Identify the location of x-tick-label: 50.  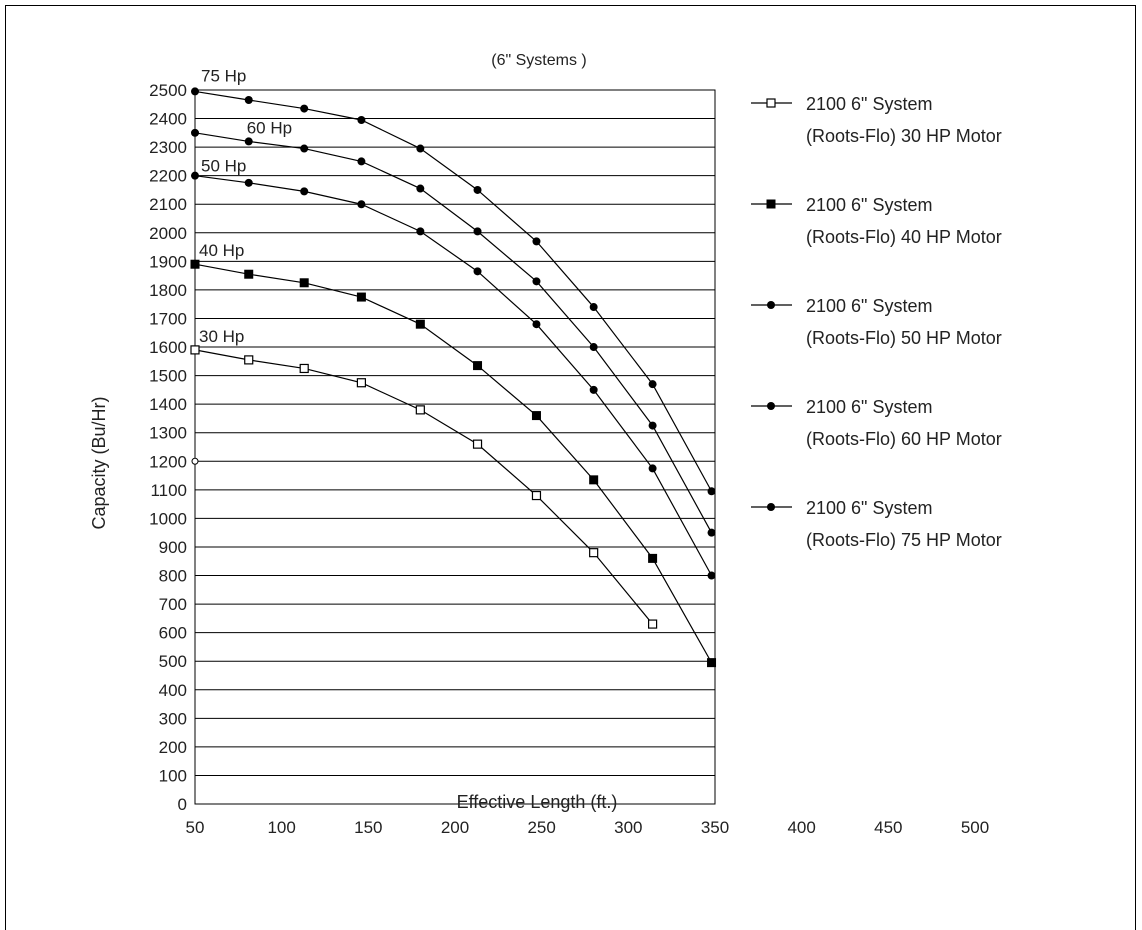
(195, 827).